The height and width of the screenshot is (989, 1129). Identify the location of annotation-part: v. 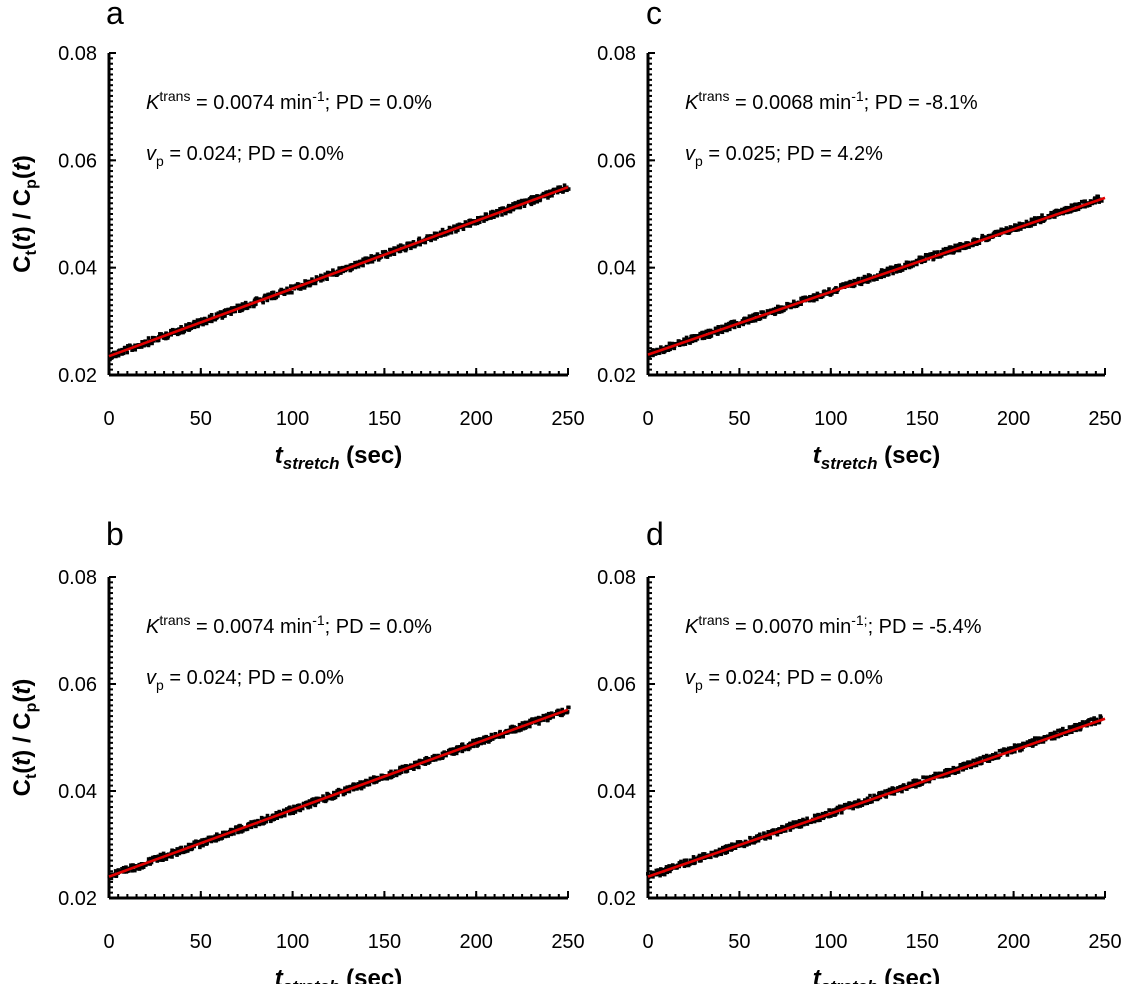
(690, 678).